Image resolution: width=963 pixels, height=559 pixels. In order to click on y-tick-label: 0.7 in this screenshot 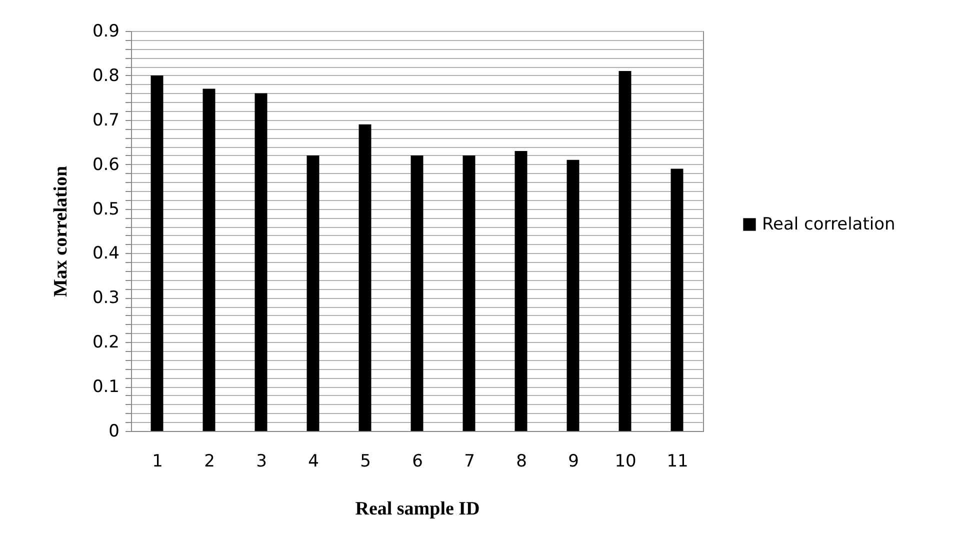, I will do `click(106, 120)`.